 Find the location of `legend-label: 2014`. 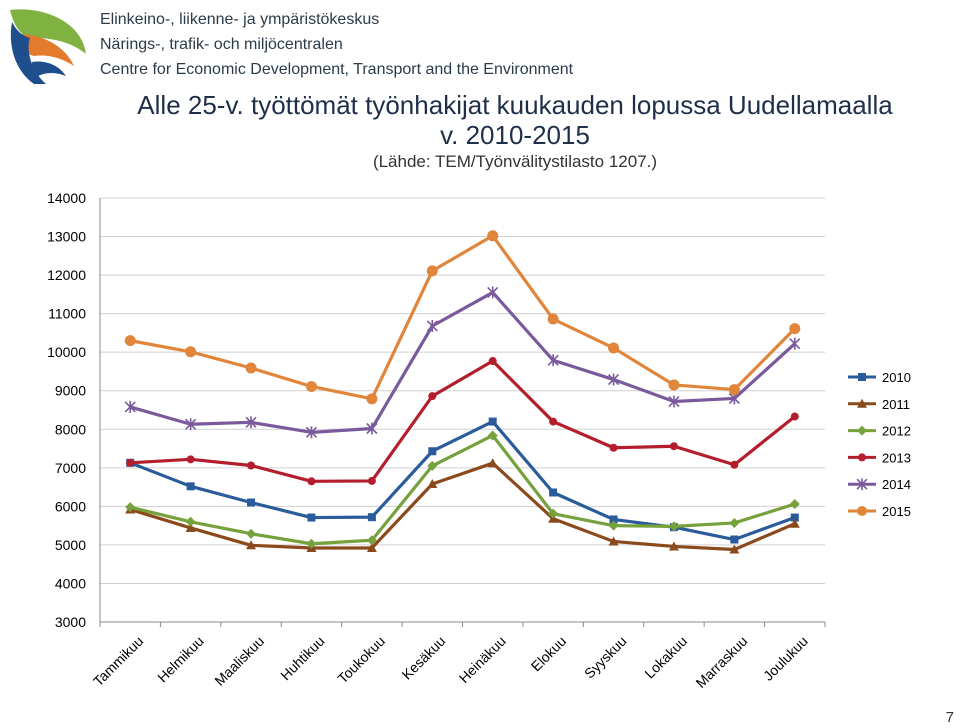

legend-label: 2014 is located at coordinates (896, 484).